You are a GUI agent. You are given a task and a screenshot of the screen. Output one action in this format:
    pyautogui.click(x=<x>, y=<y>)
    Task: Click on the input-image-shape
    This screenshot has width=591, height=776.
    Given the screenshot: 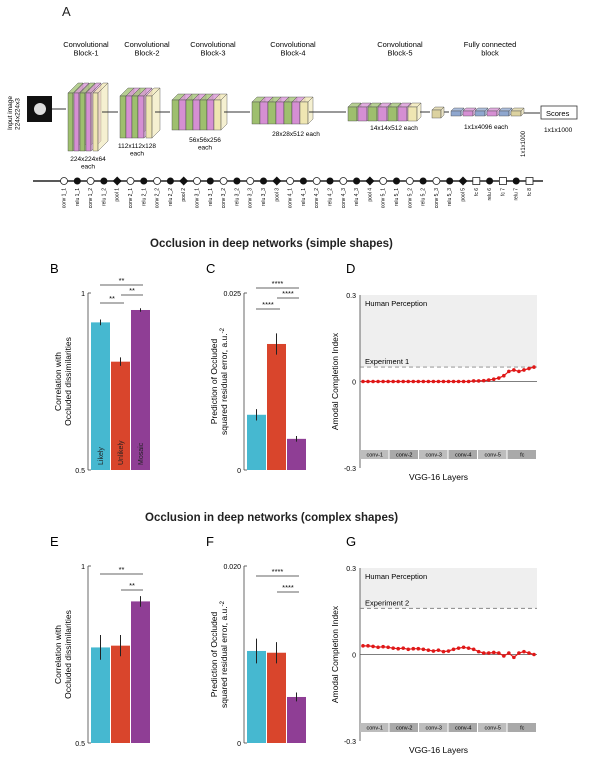 What is the action you would take?
    pyautogui.click(x=40, y=109)
    